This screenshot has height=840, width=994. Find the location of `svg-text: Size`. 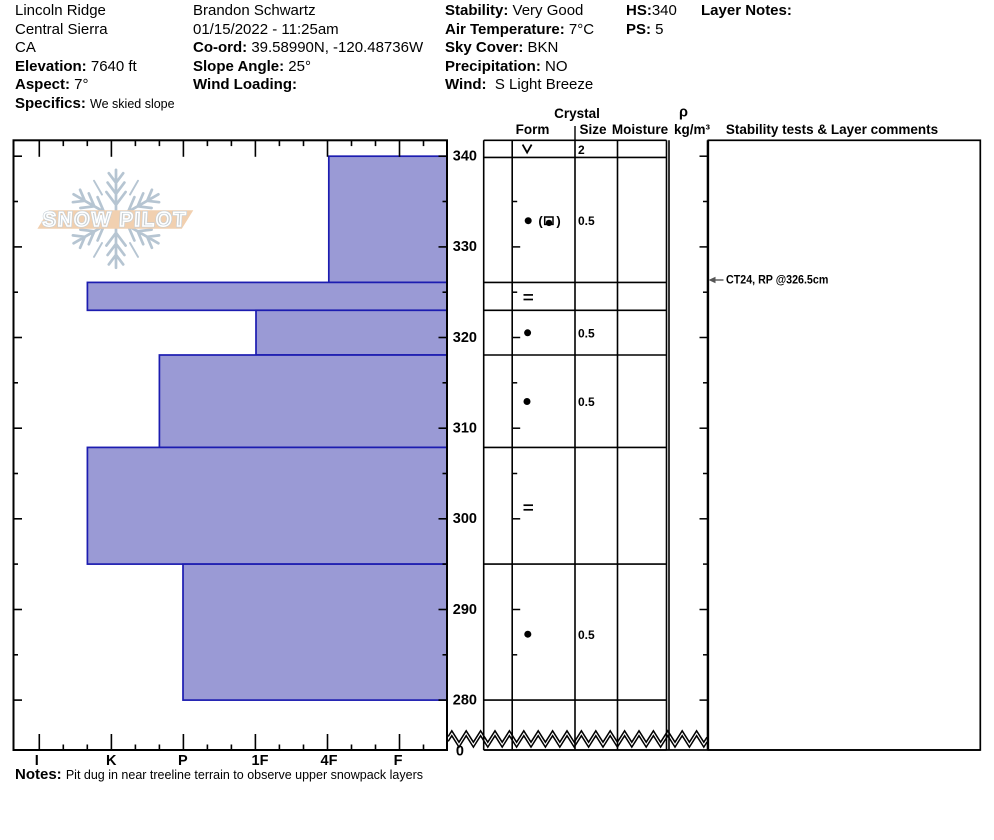

svg-text: Size is located at coordinates (593, 129).